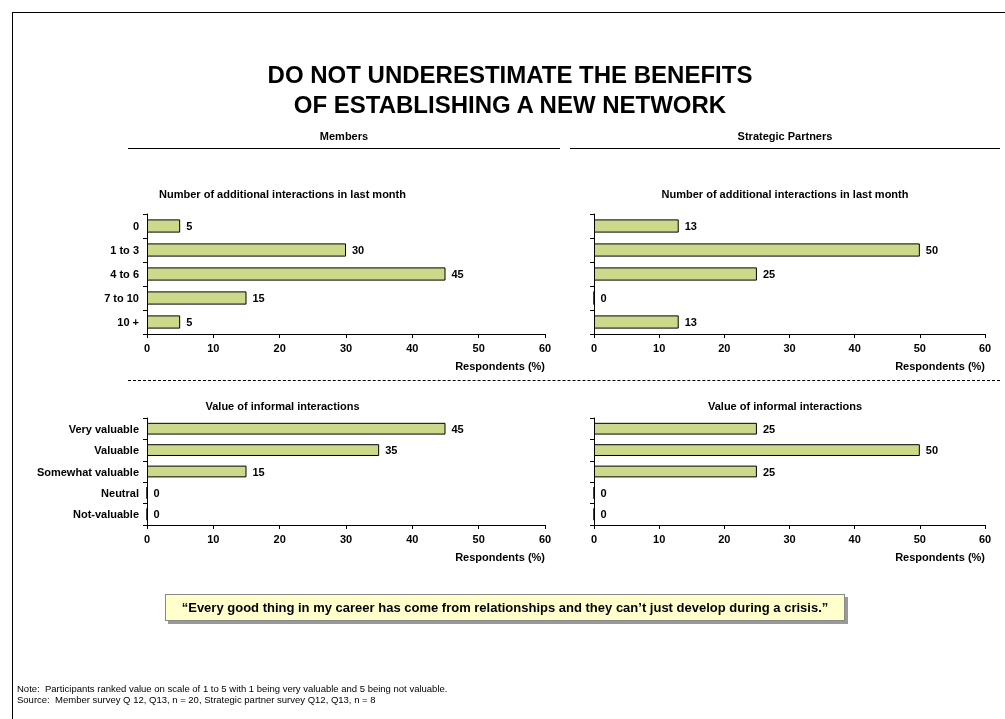  Describe the element at coordinates (344, 139) in the screenshot. I see `chart-subtitle: Members` at that location.